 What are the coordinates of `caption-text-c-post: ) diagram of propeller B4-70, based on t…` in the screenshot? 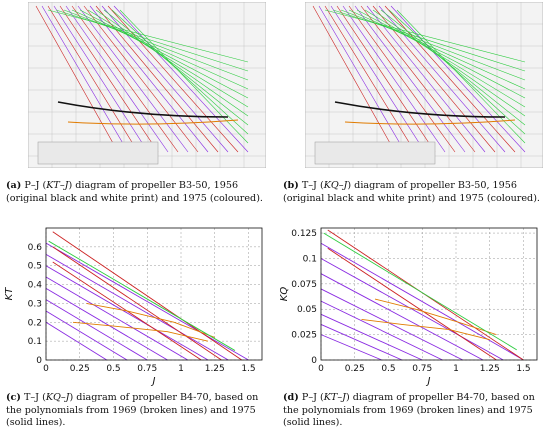 It's located at (132, 410).